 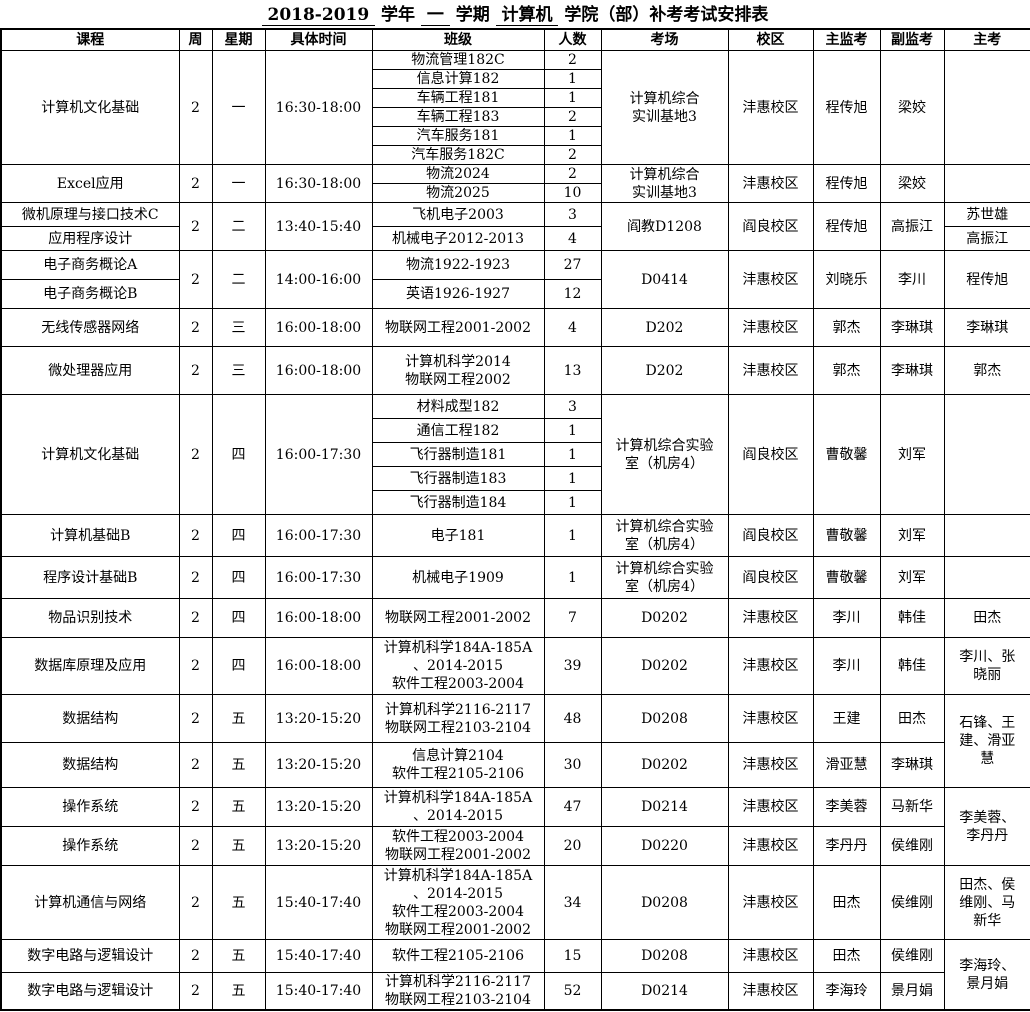 I want to click on cell-course: 计算机文化基础, so click(x=90, y=454).